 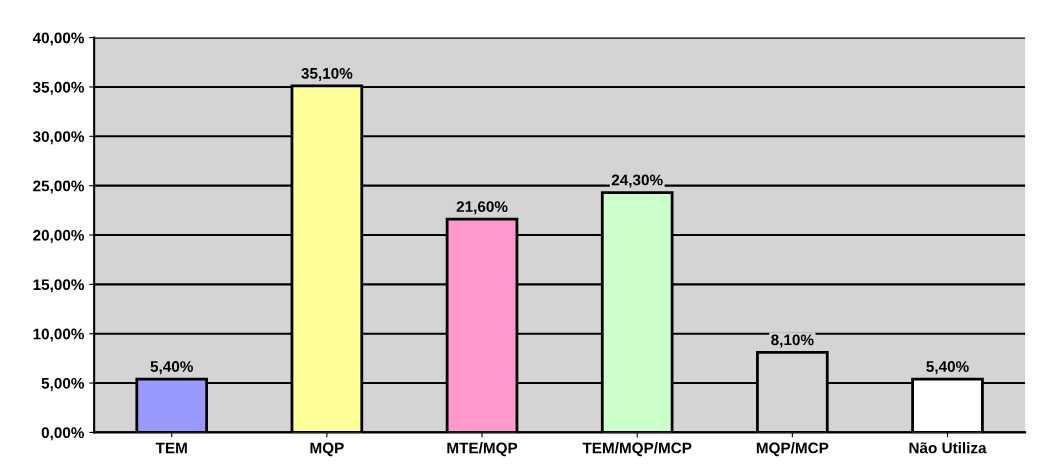 What do you see at coordinates (482, 208) in the screenshot?
I see `data-label: 21,60%` at bounding box center [482, 208].